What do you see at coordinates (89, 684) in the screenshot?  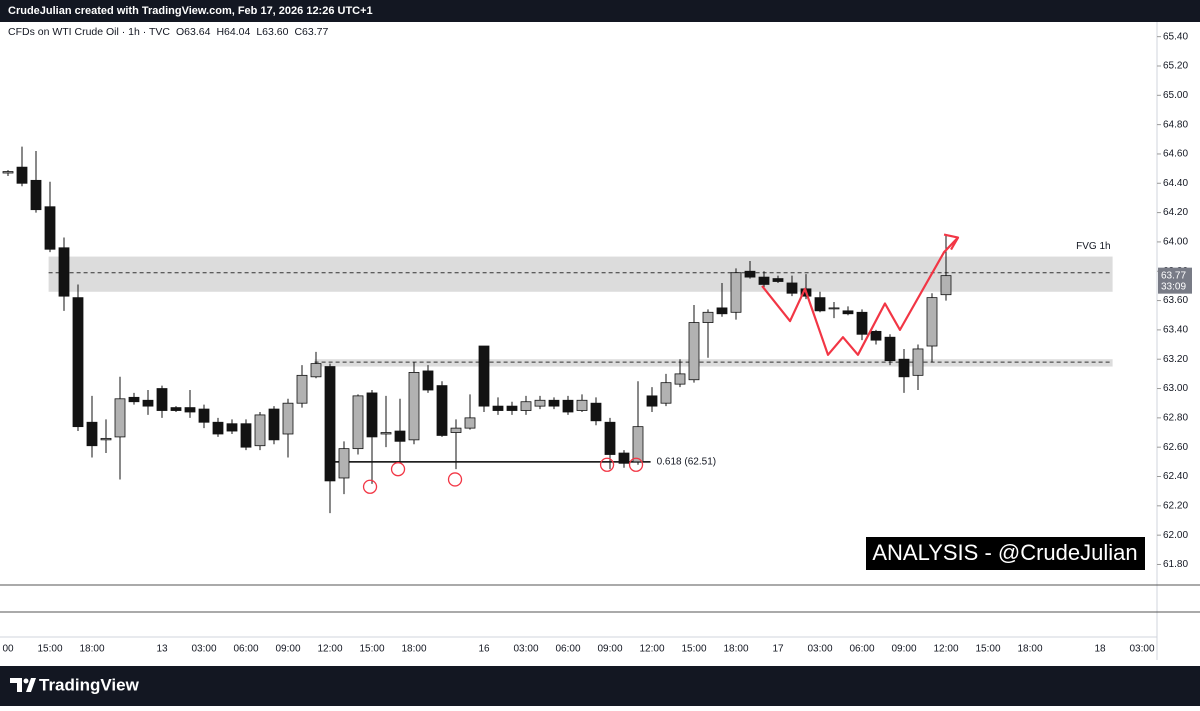 I see `brand: TradingView` at bounding box center [89, 684].